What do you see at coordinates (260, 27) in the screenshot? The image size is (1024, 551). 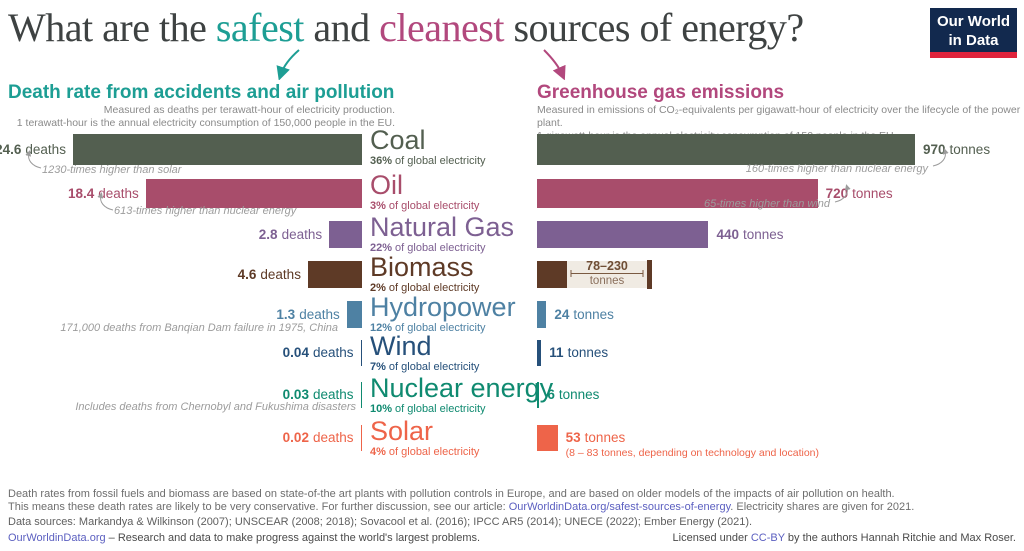 I see `title-safest: safest` at bounding box center [260, 27].